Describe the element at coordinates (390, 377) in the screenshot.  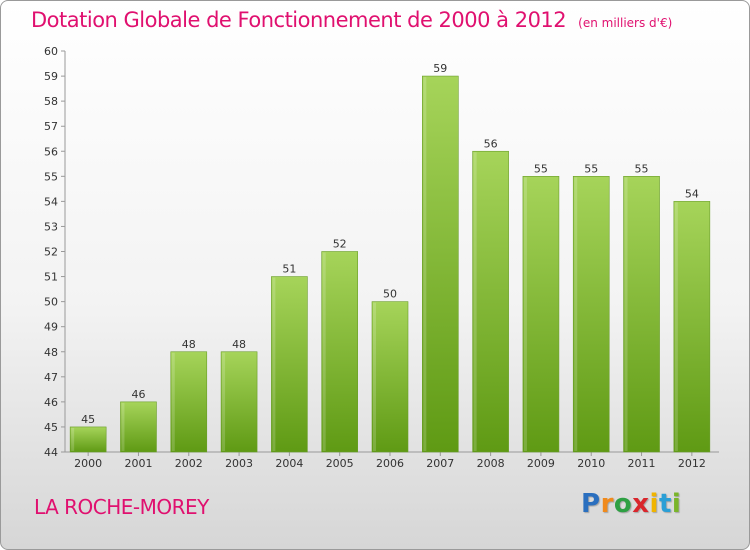
I see `bar-2006` at that location.